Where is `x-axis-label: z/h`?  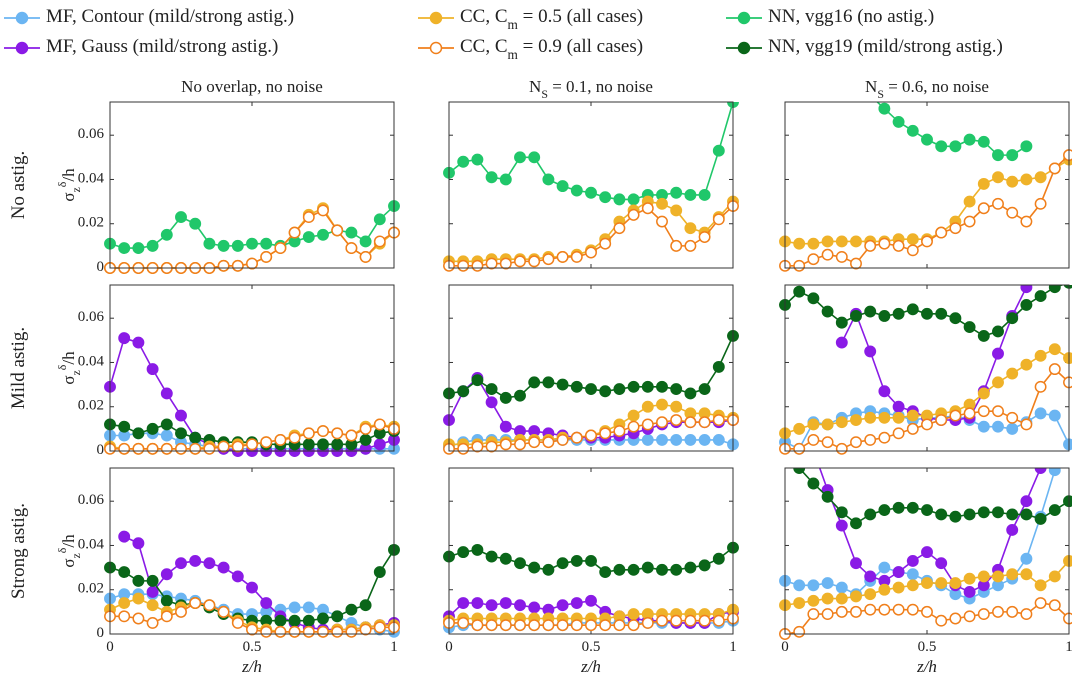 x-axis-label: z/h is located at coordinates (926, 666).